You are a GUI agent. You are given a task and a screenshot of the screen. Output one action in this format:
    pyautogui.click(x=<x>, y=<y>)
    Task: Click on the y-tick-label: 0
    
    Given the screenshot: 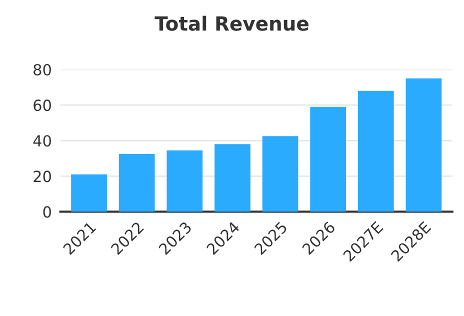 What is the action you would take?
    pyautogui.click(x=47, y=212)
    